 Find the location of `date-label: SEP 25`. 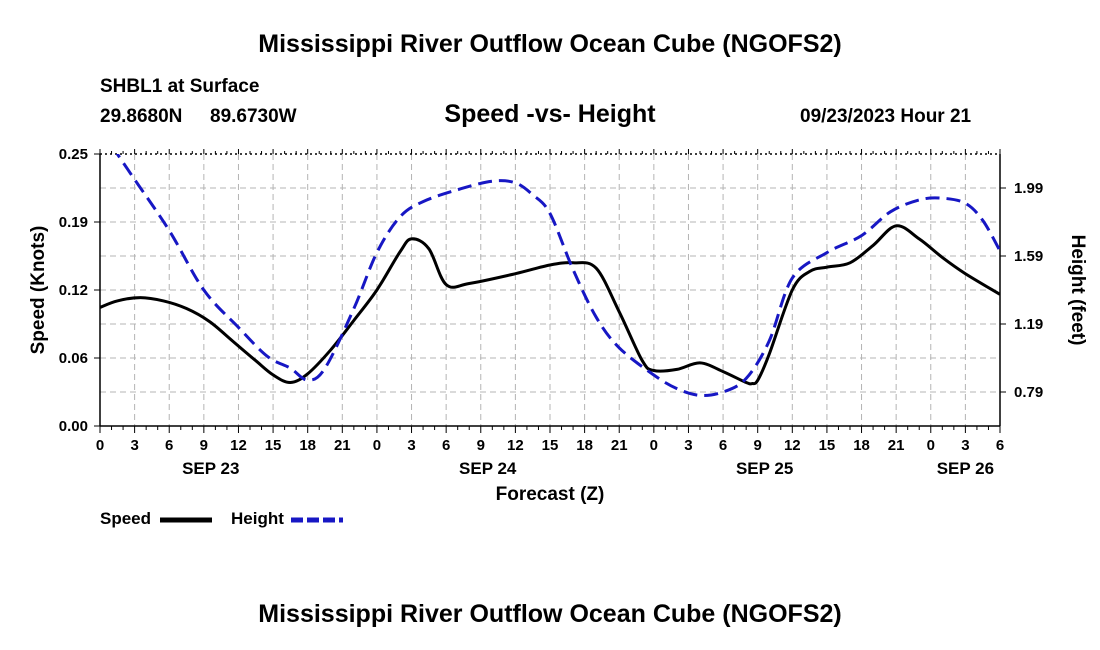

date-label: SEP 25 is located at coordinates (764, 468).